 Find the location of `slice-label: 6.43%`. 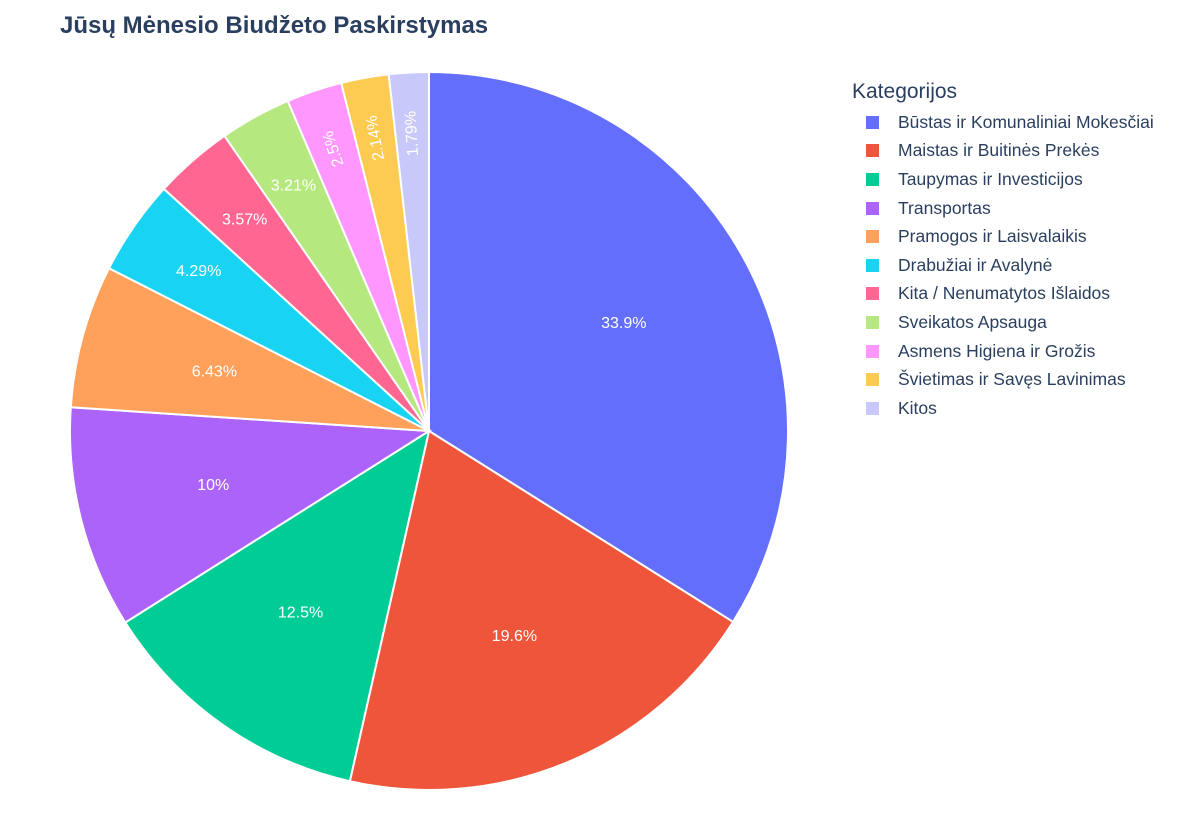

slice-label: 6.43% is located at coordinates (214, 371).